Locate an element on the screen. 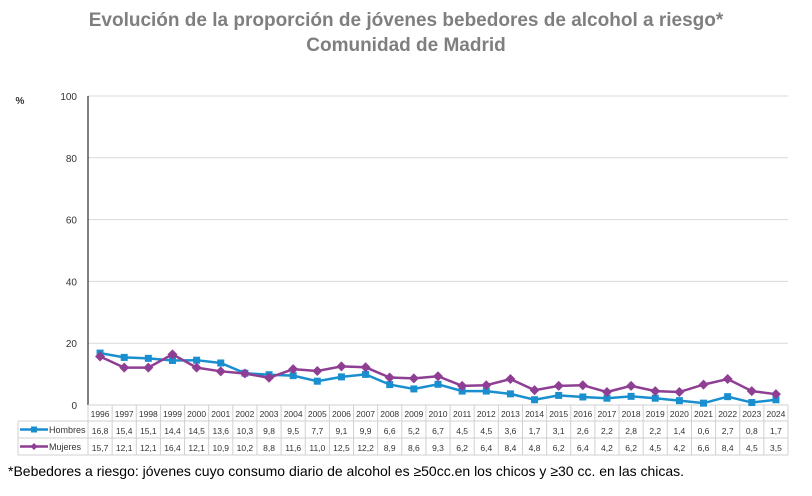 The height and width of the screenshot is (496, 812). x-tick-label: 2001 is located at coordinates (220, 414).